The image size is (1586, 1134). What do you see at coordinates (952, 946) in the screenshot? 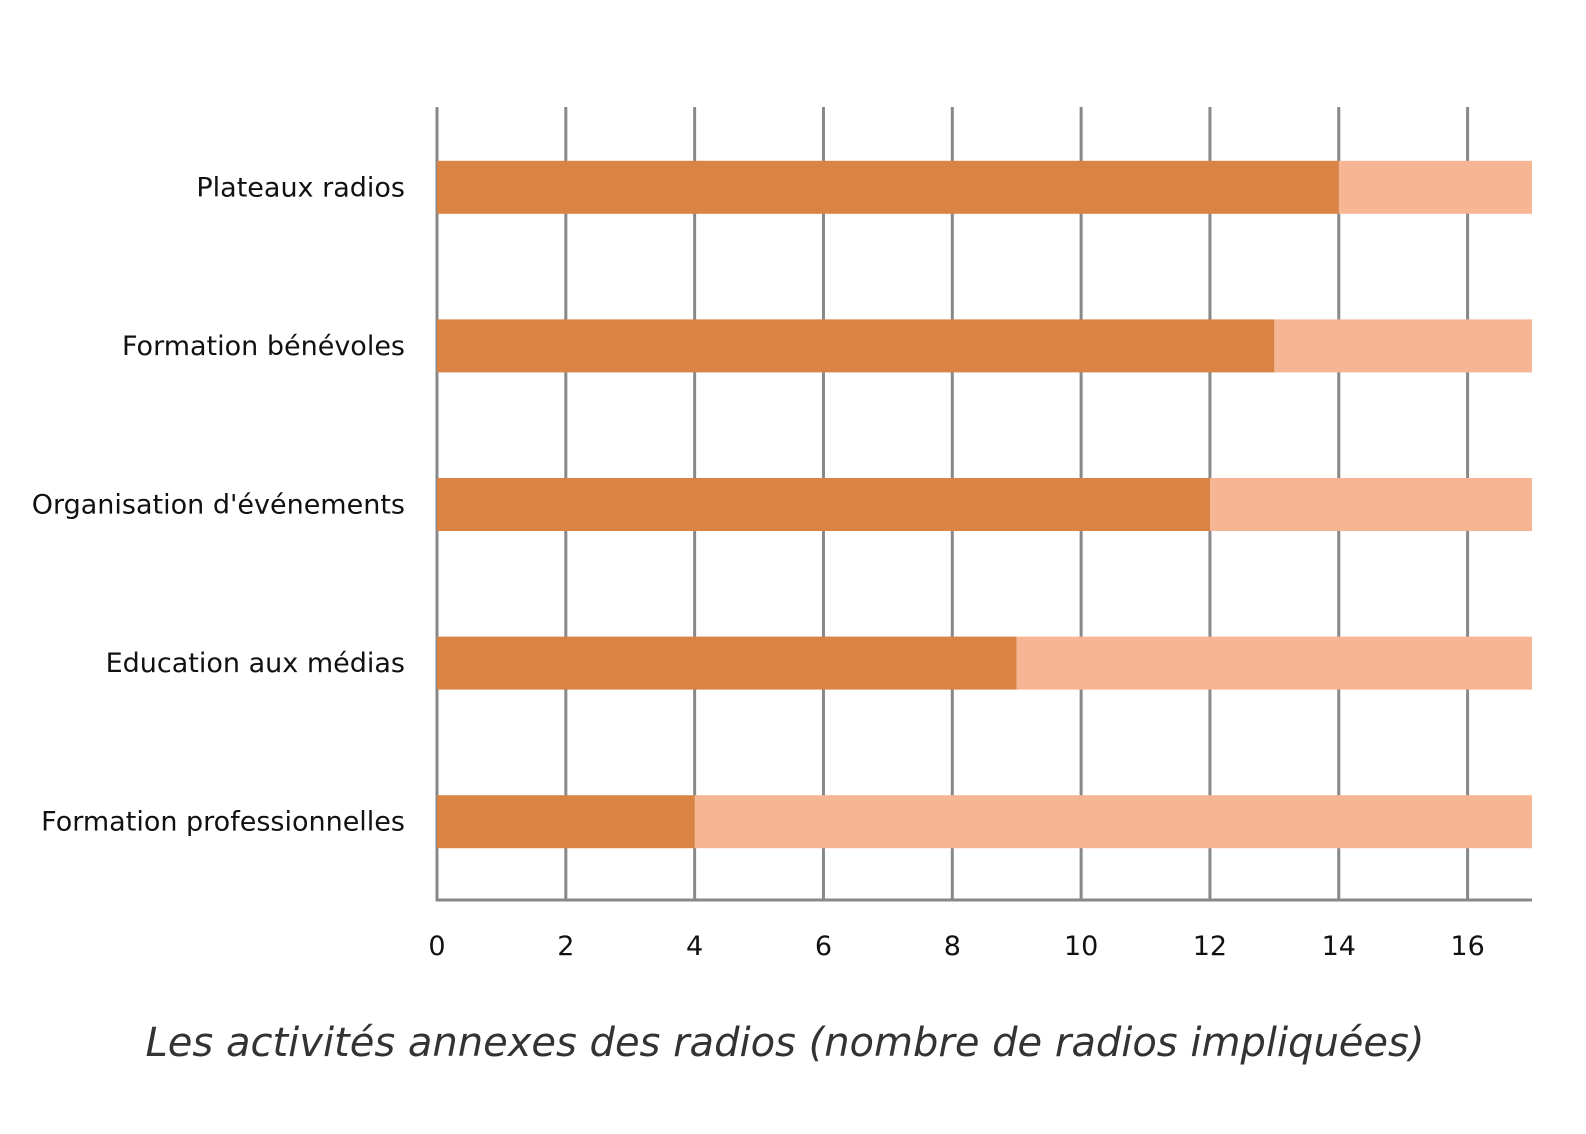
I see `x-tick-label: 8` at bounding box center [952, 946].